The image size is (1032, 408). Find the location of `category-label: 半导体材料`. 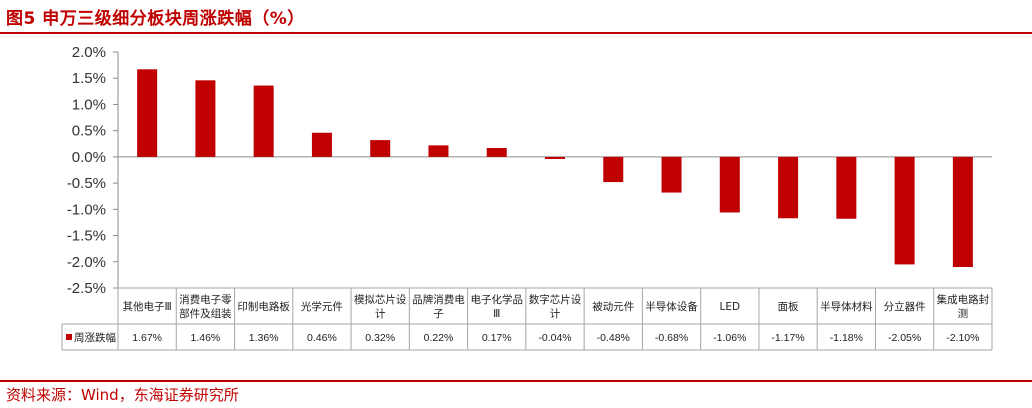

category-label: 半导体材料 is located at coordinates (846, 306).